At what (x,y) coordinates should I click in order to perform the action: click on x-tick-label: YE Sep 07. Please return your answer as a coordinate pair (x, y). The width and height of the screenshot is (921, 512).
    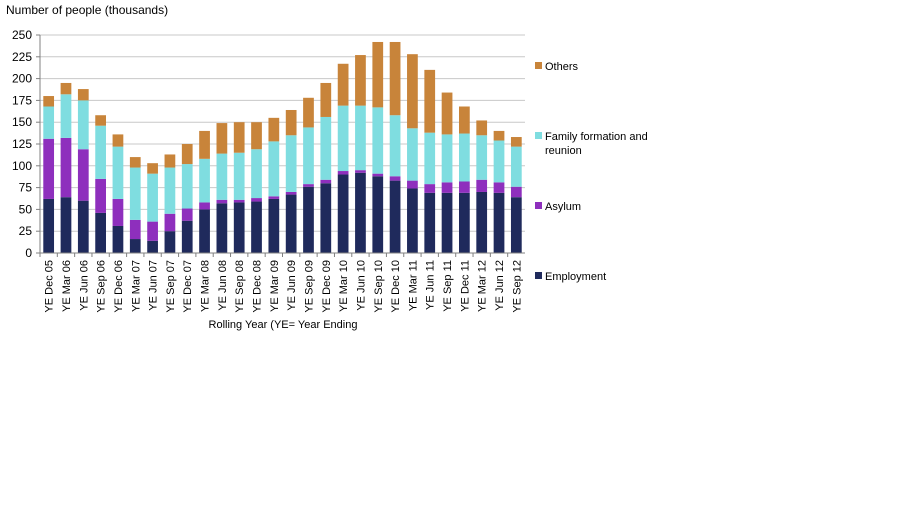
    Looking at the image, I should click on (171, 286).